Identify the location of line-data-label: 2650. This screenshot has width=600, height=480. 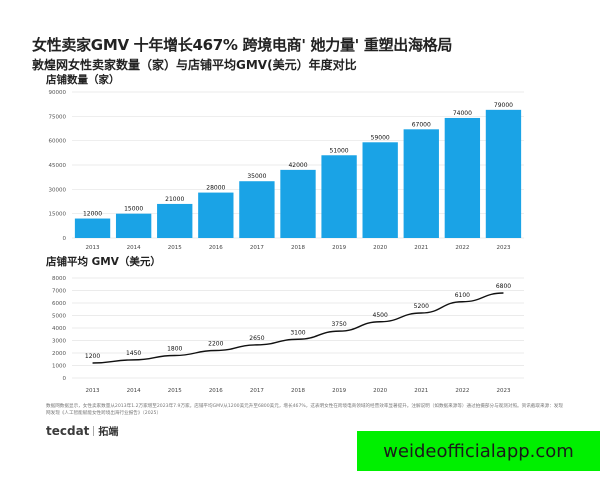
(256, 338).